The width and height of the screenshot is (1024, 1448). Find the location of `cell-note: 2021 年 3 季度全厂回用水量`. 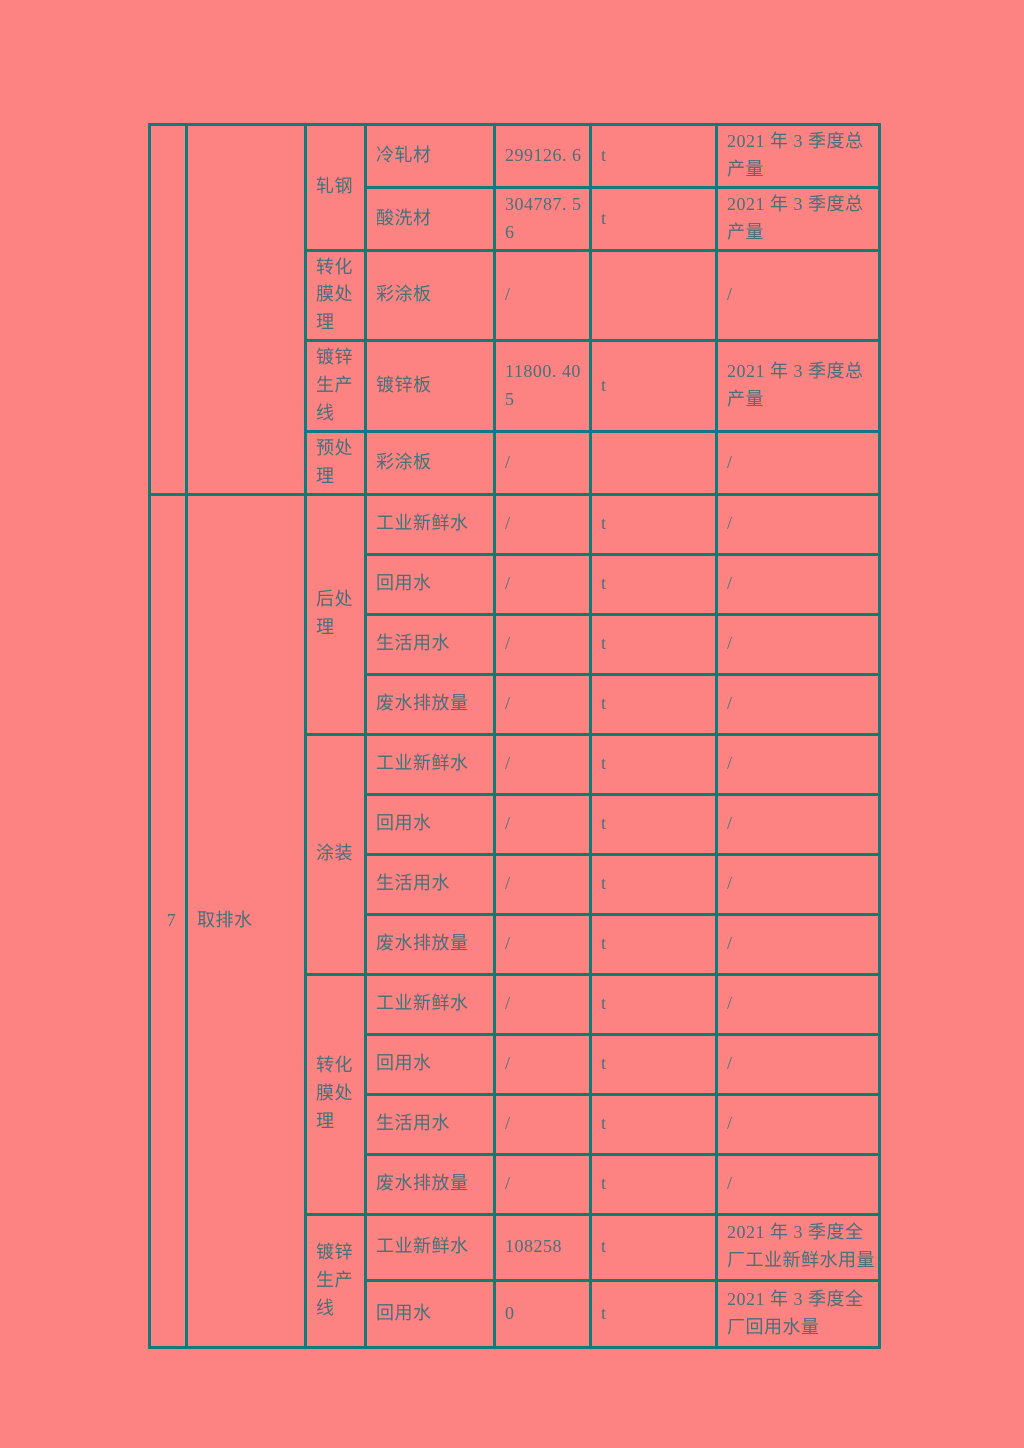

cell-note: 2021 年 3 季度全厂回用水量 is located at coordinates (798, 1313).